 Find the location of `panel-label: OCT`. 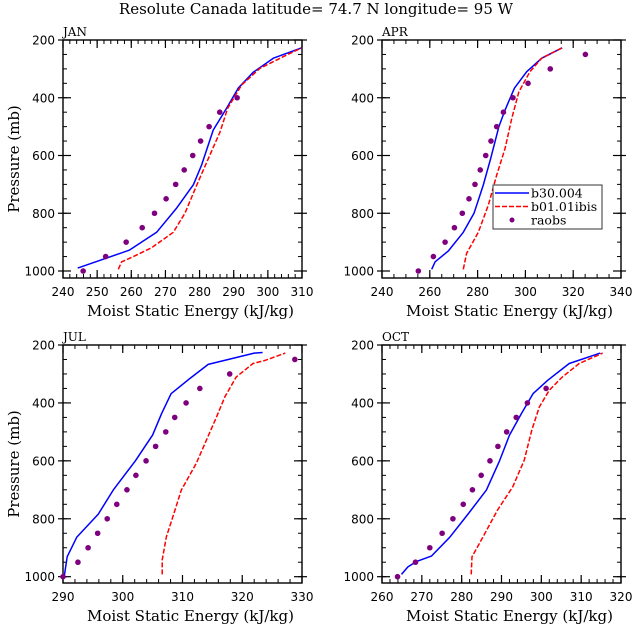

panel-label: OCT is located at coordinates (395, 337).